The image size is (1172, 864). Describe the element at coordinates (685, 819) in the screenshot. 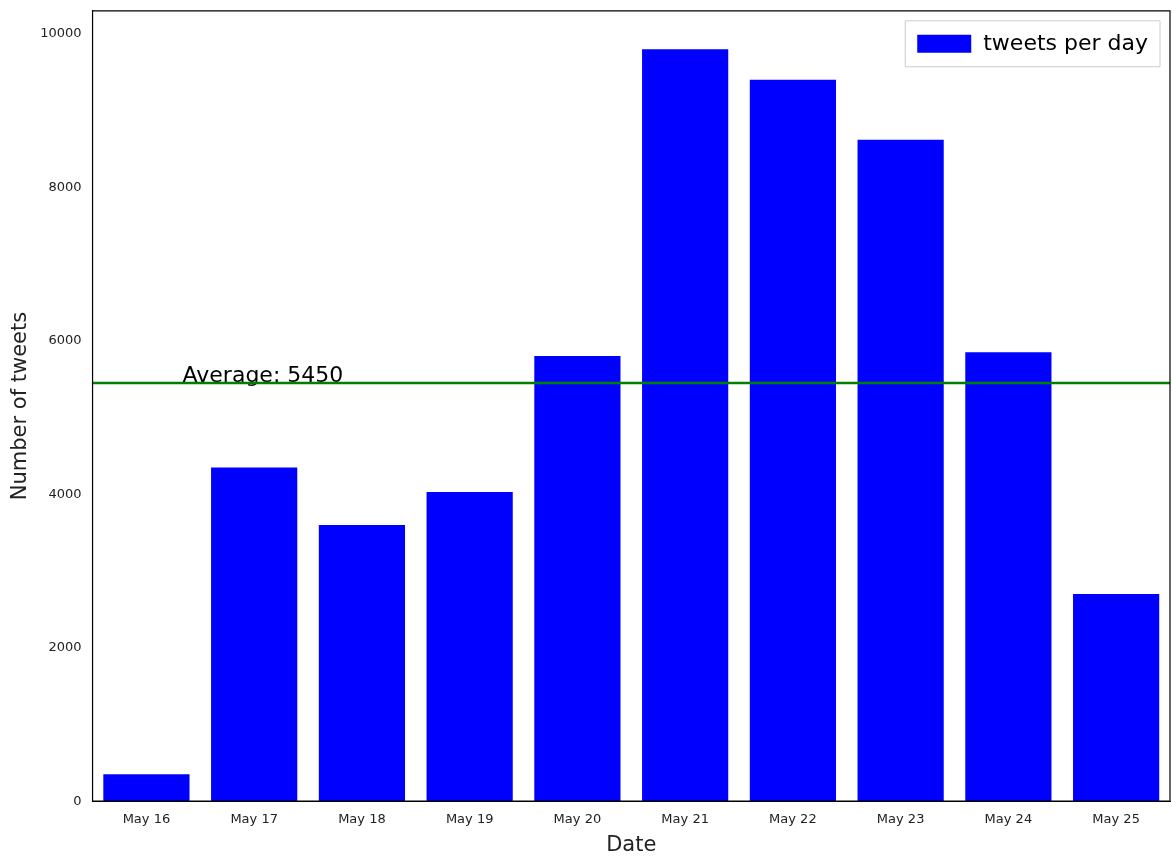

I see `x-tick-label: May 21` at that location.